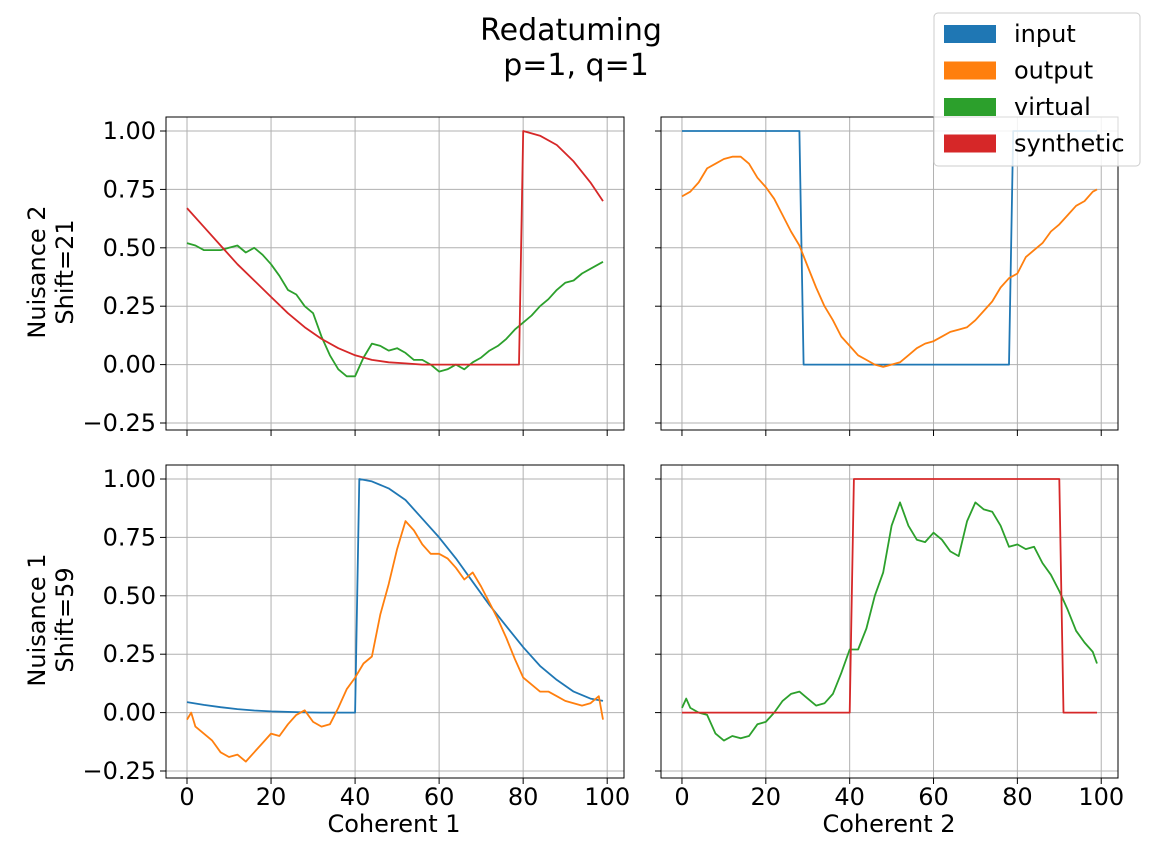 This screenshot has width=1152, height=864. What do you see at coordinates (1045, 34) in the screenshot?
I see `legend-label-input: input` at bounding box center [1045, 34].